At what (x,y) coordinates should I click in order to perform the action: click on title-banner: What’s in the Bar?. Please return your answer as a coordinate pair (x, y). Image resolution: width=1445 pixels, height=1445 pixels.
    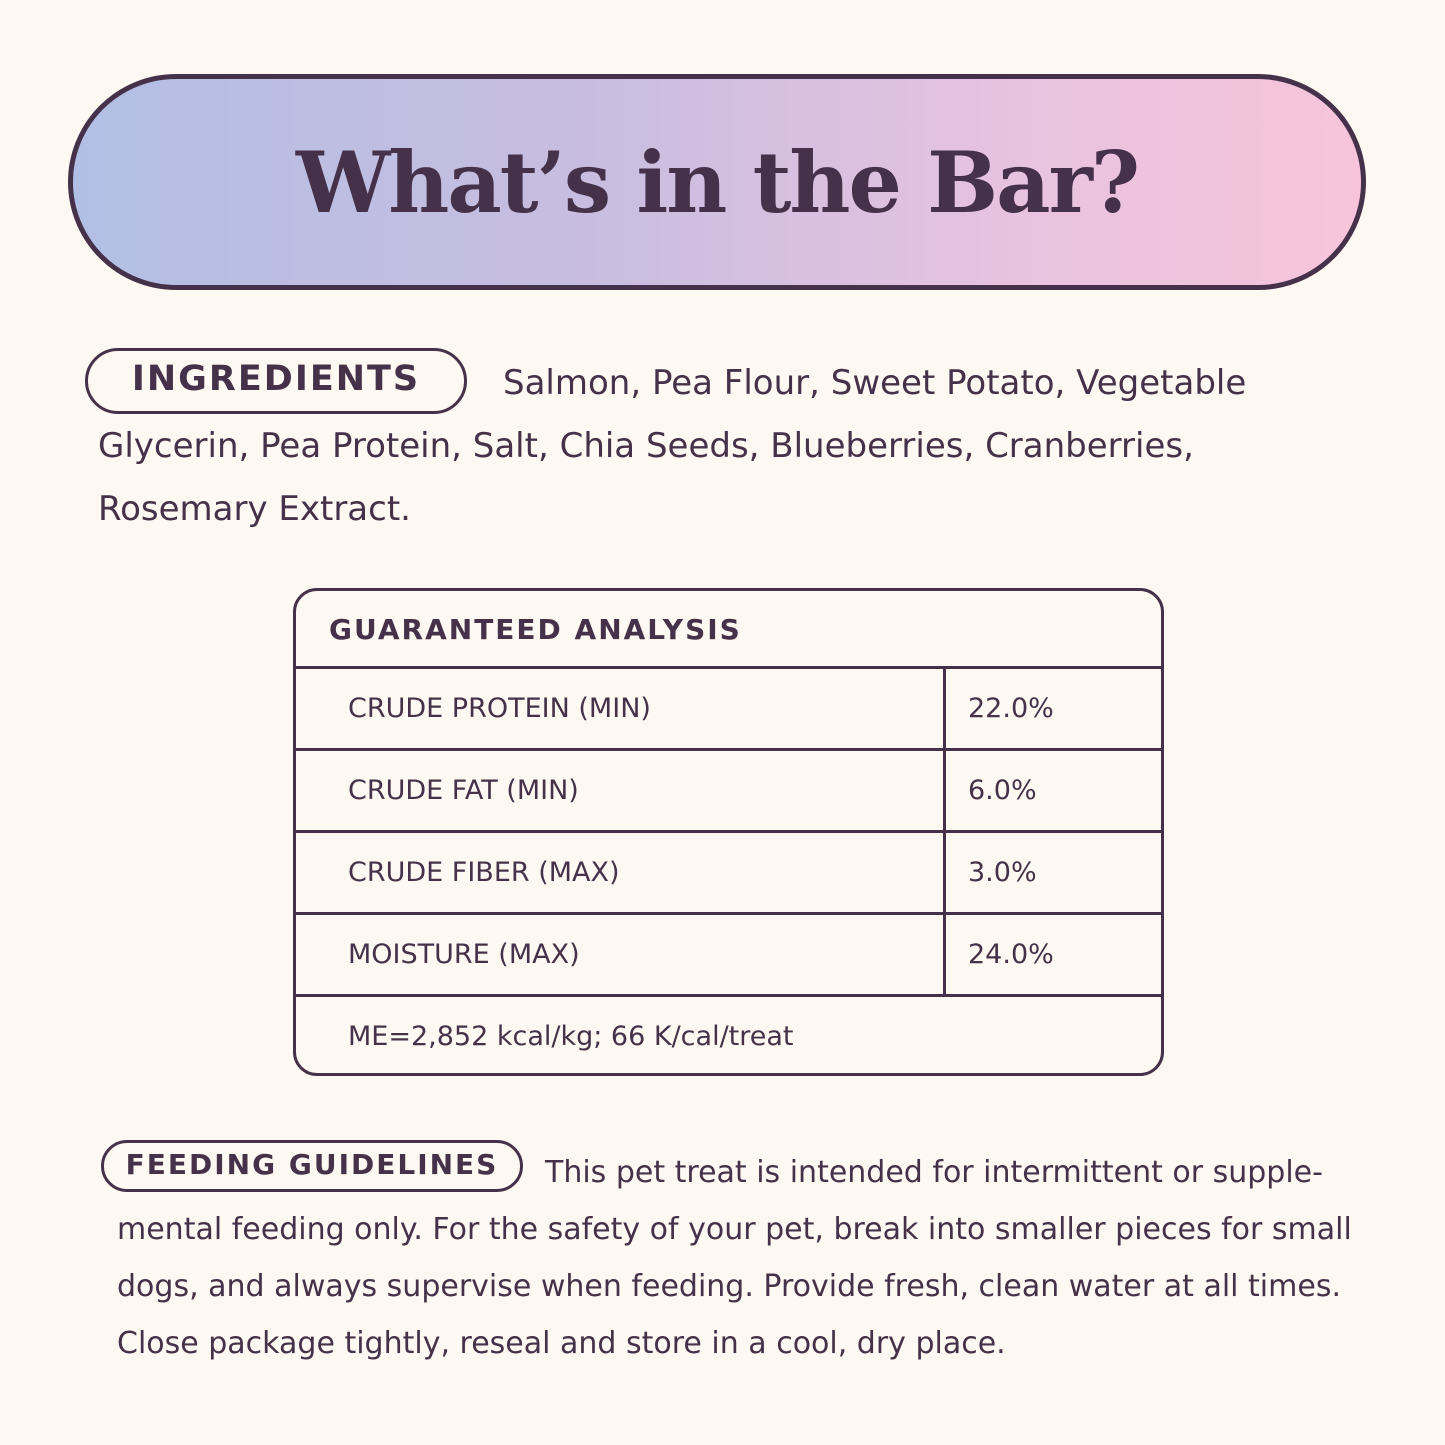
    Looking at the image, I should click on (717, 182).